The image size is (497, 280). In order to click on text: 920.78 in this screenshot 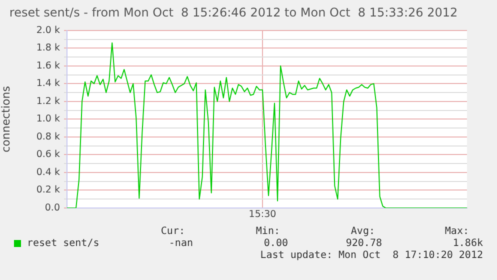, I will do `click(364, 244)`.